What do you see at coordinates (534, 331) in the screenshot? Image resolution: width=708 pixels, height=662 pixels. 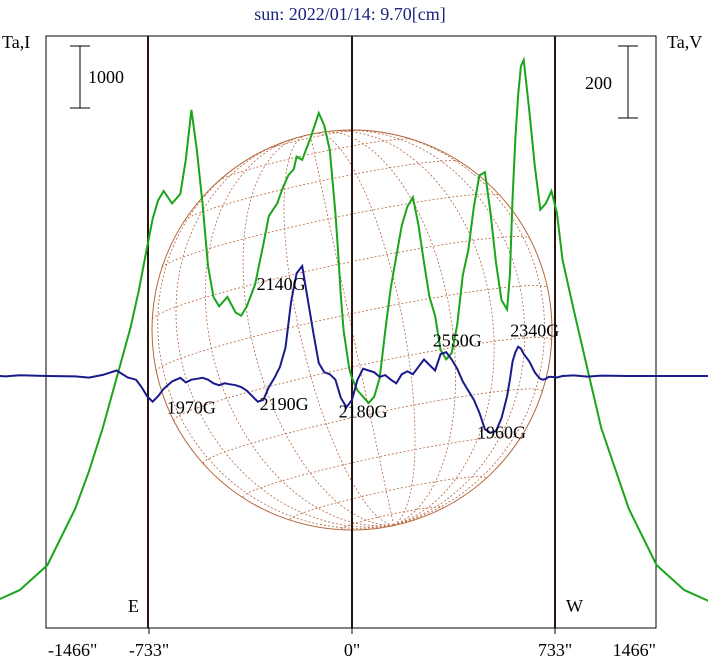 I see `annotation-label: 2340G` at bounding box center [534, 331].